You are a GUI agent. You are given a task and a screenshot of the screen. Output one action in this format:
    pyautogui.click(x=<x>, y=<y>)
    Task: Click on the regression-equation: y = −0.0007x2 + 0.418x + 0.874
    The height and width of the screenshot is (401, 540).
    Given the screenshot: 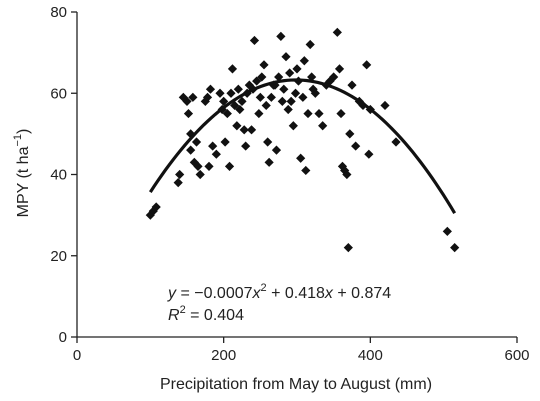 What is the action you would take?
    pyautogui.click(x=279, y=292)
    